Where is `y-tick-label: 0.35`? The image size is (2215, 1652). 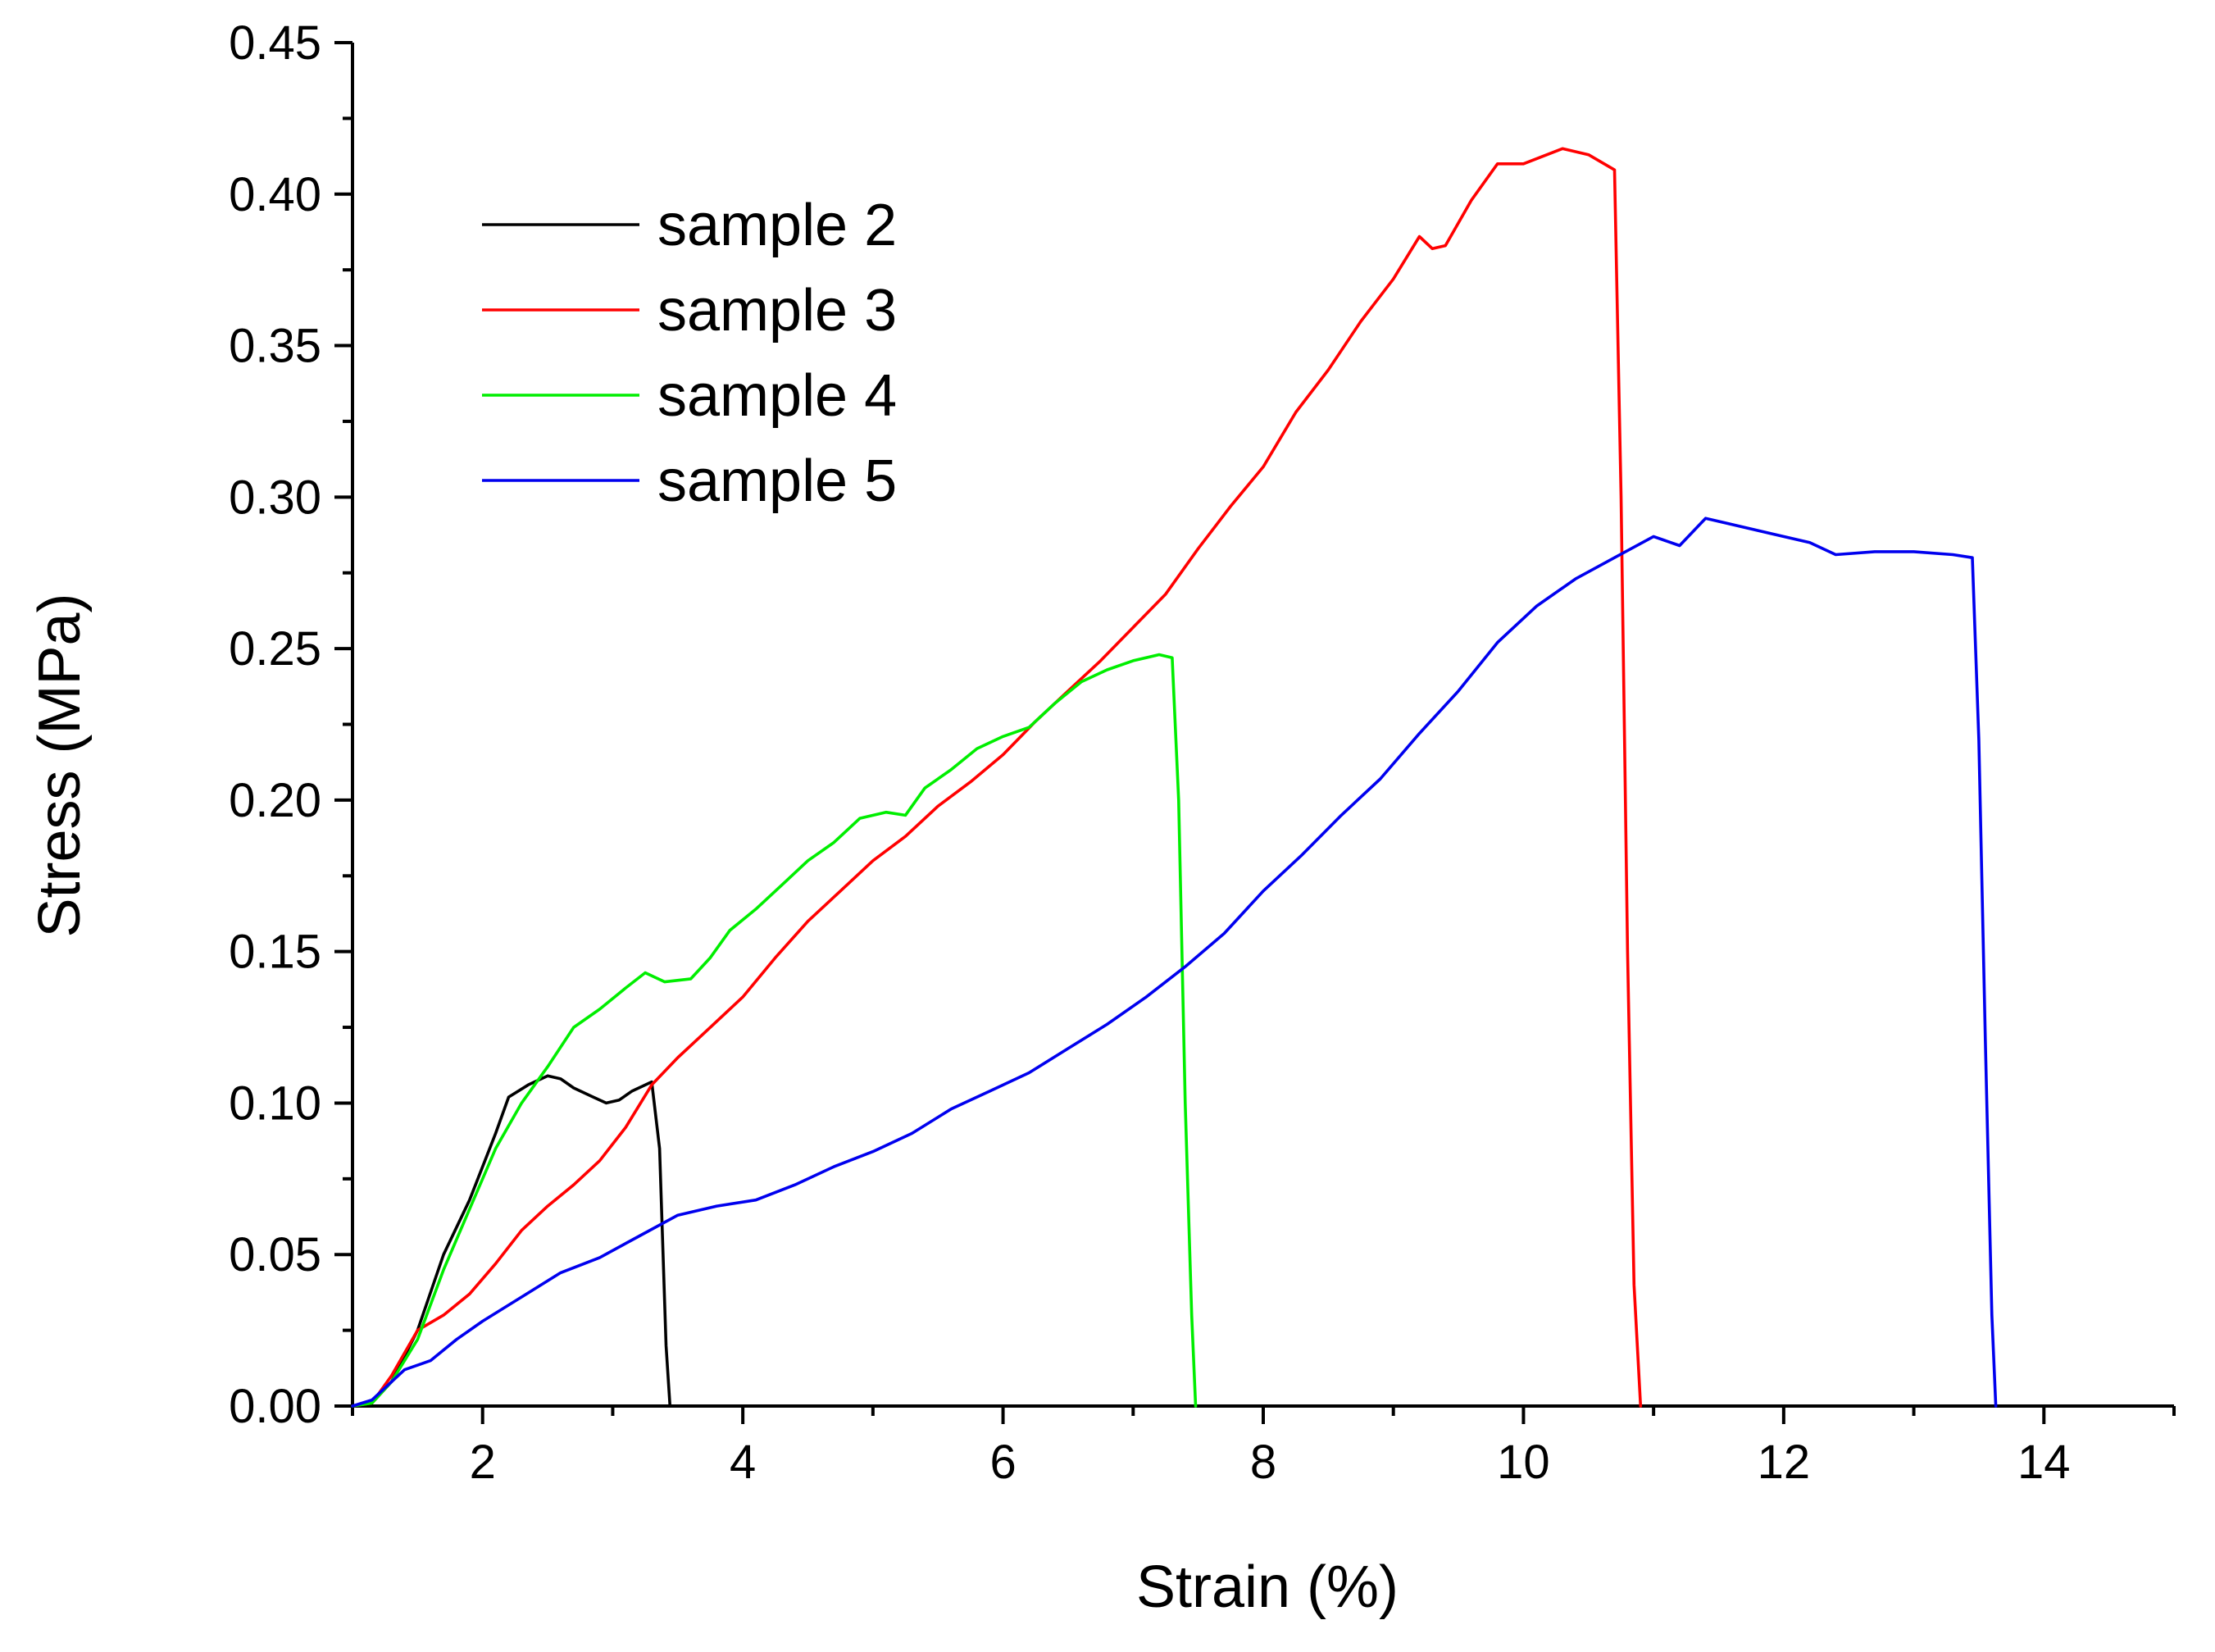 y-tick-label: 0.35 is located at coordinates (275, 347).